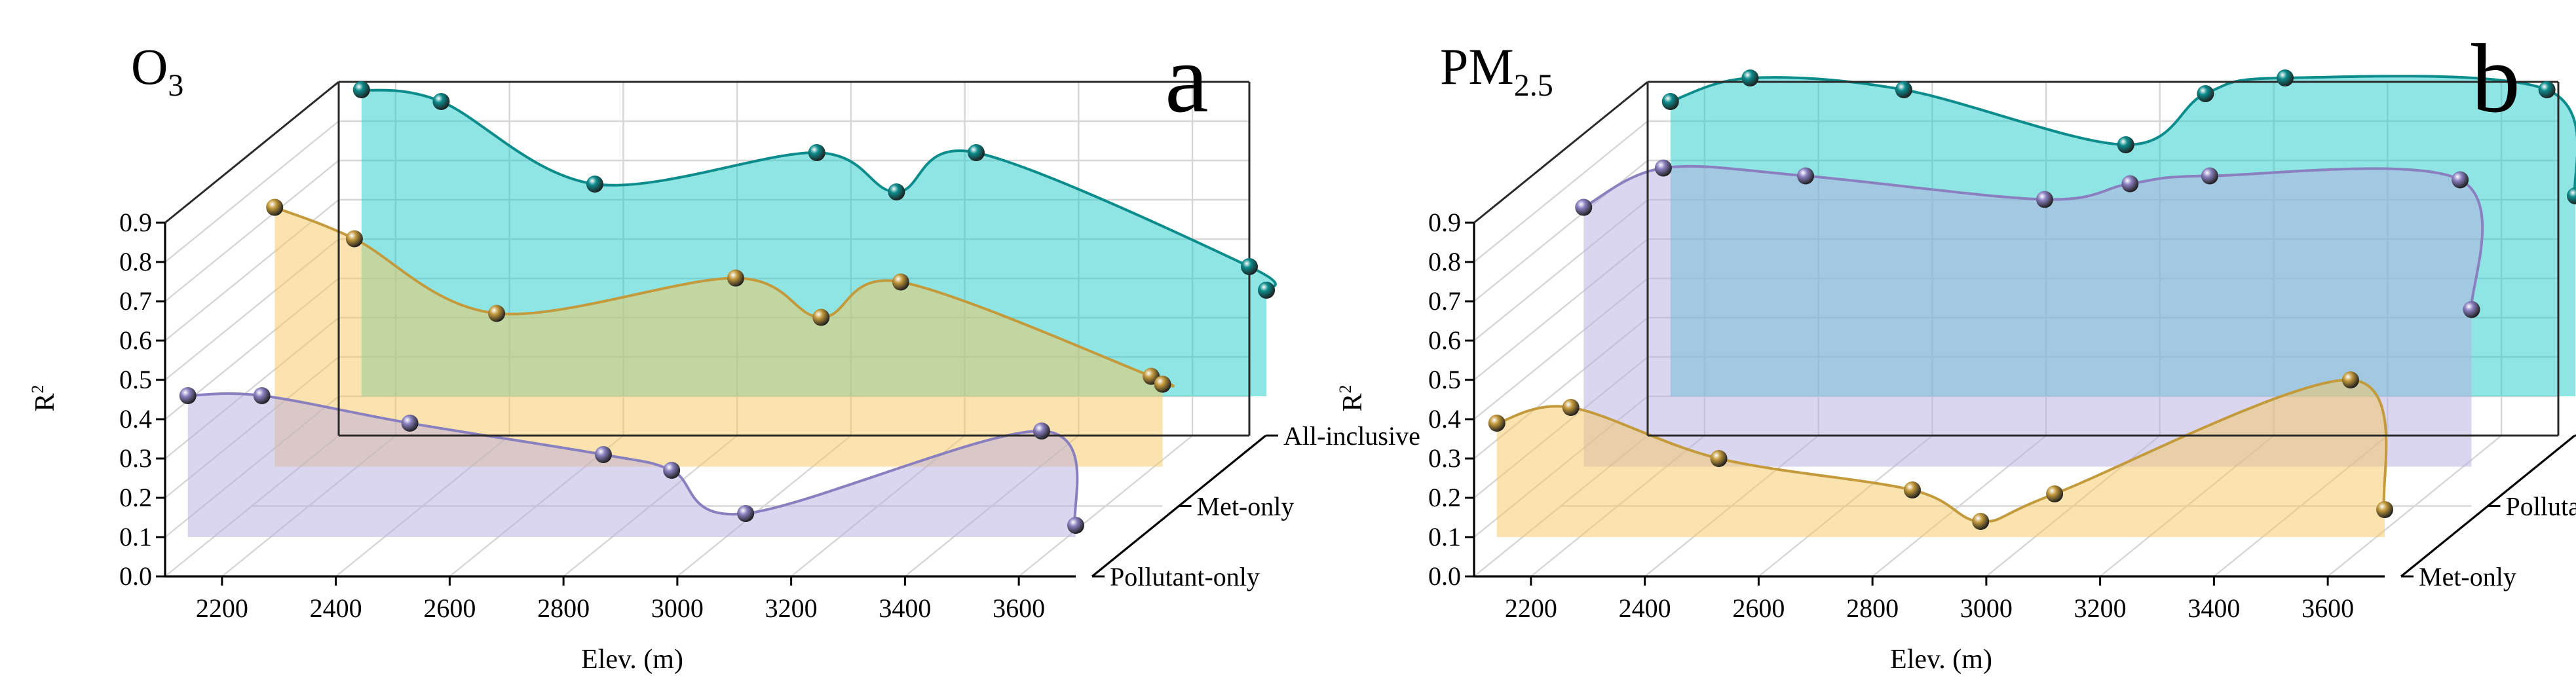  What do you see at coordinates (2214, 608) in the screenshot?
I see `x-tick-label: 3400` at bounding box center [2214, 608].